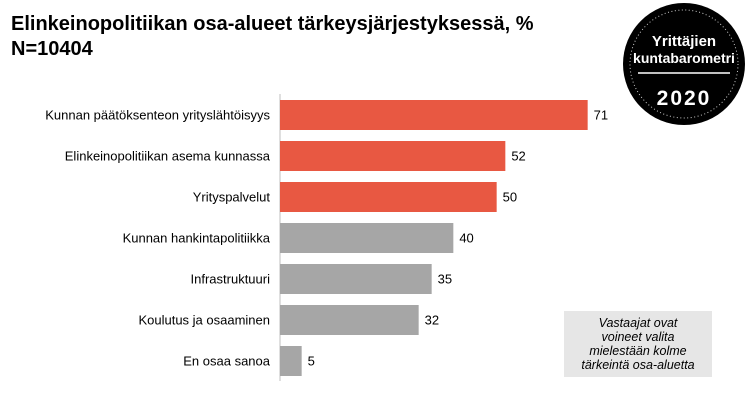 The height and width of the screenshot is (406, 750). What do you see at coordinates (52, 49) in the screenshot?
I see `chart-subtitle: N=10404` at bounding box center [52, 49].